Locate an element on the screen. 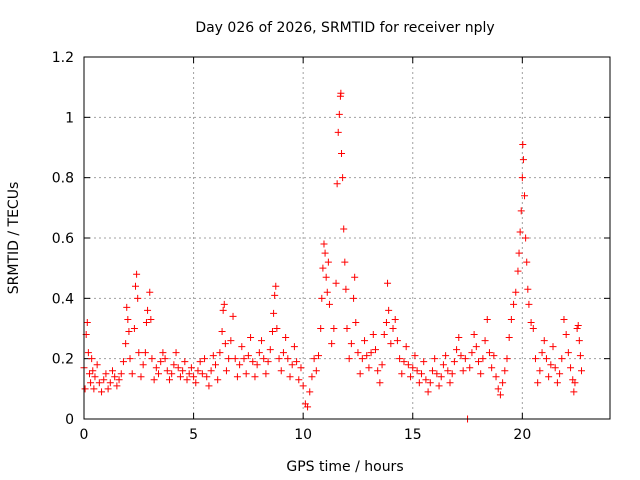  x-axis-label: GPS time / hours is located at coordinates (344, 467).